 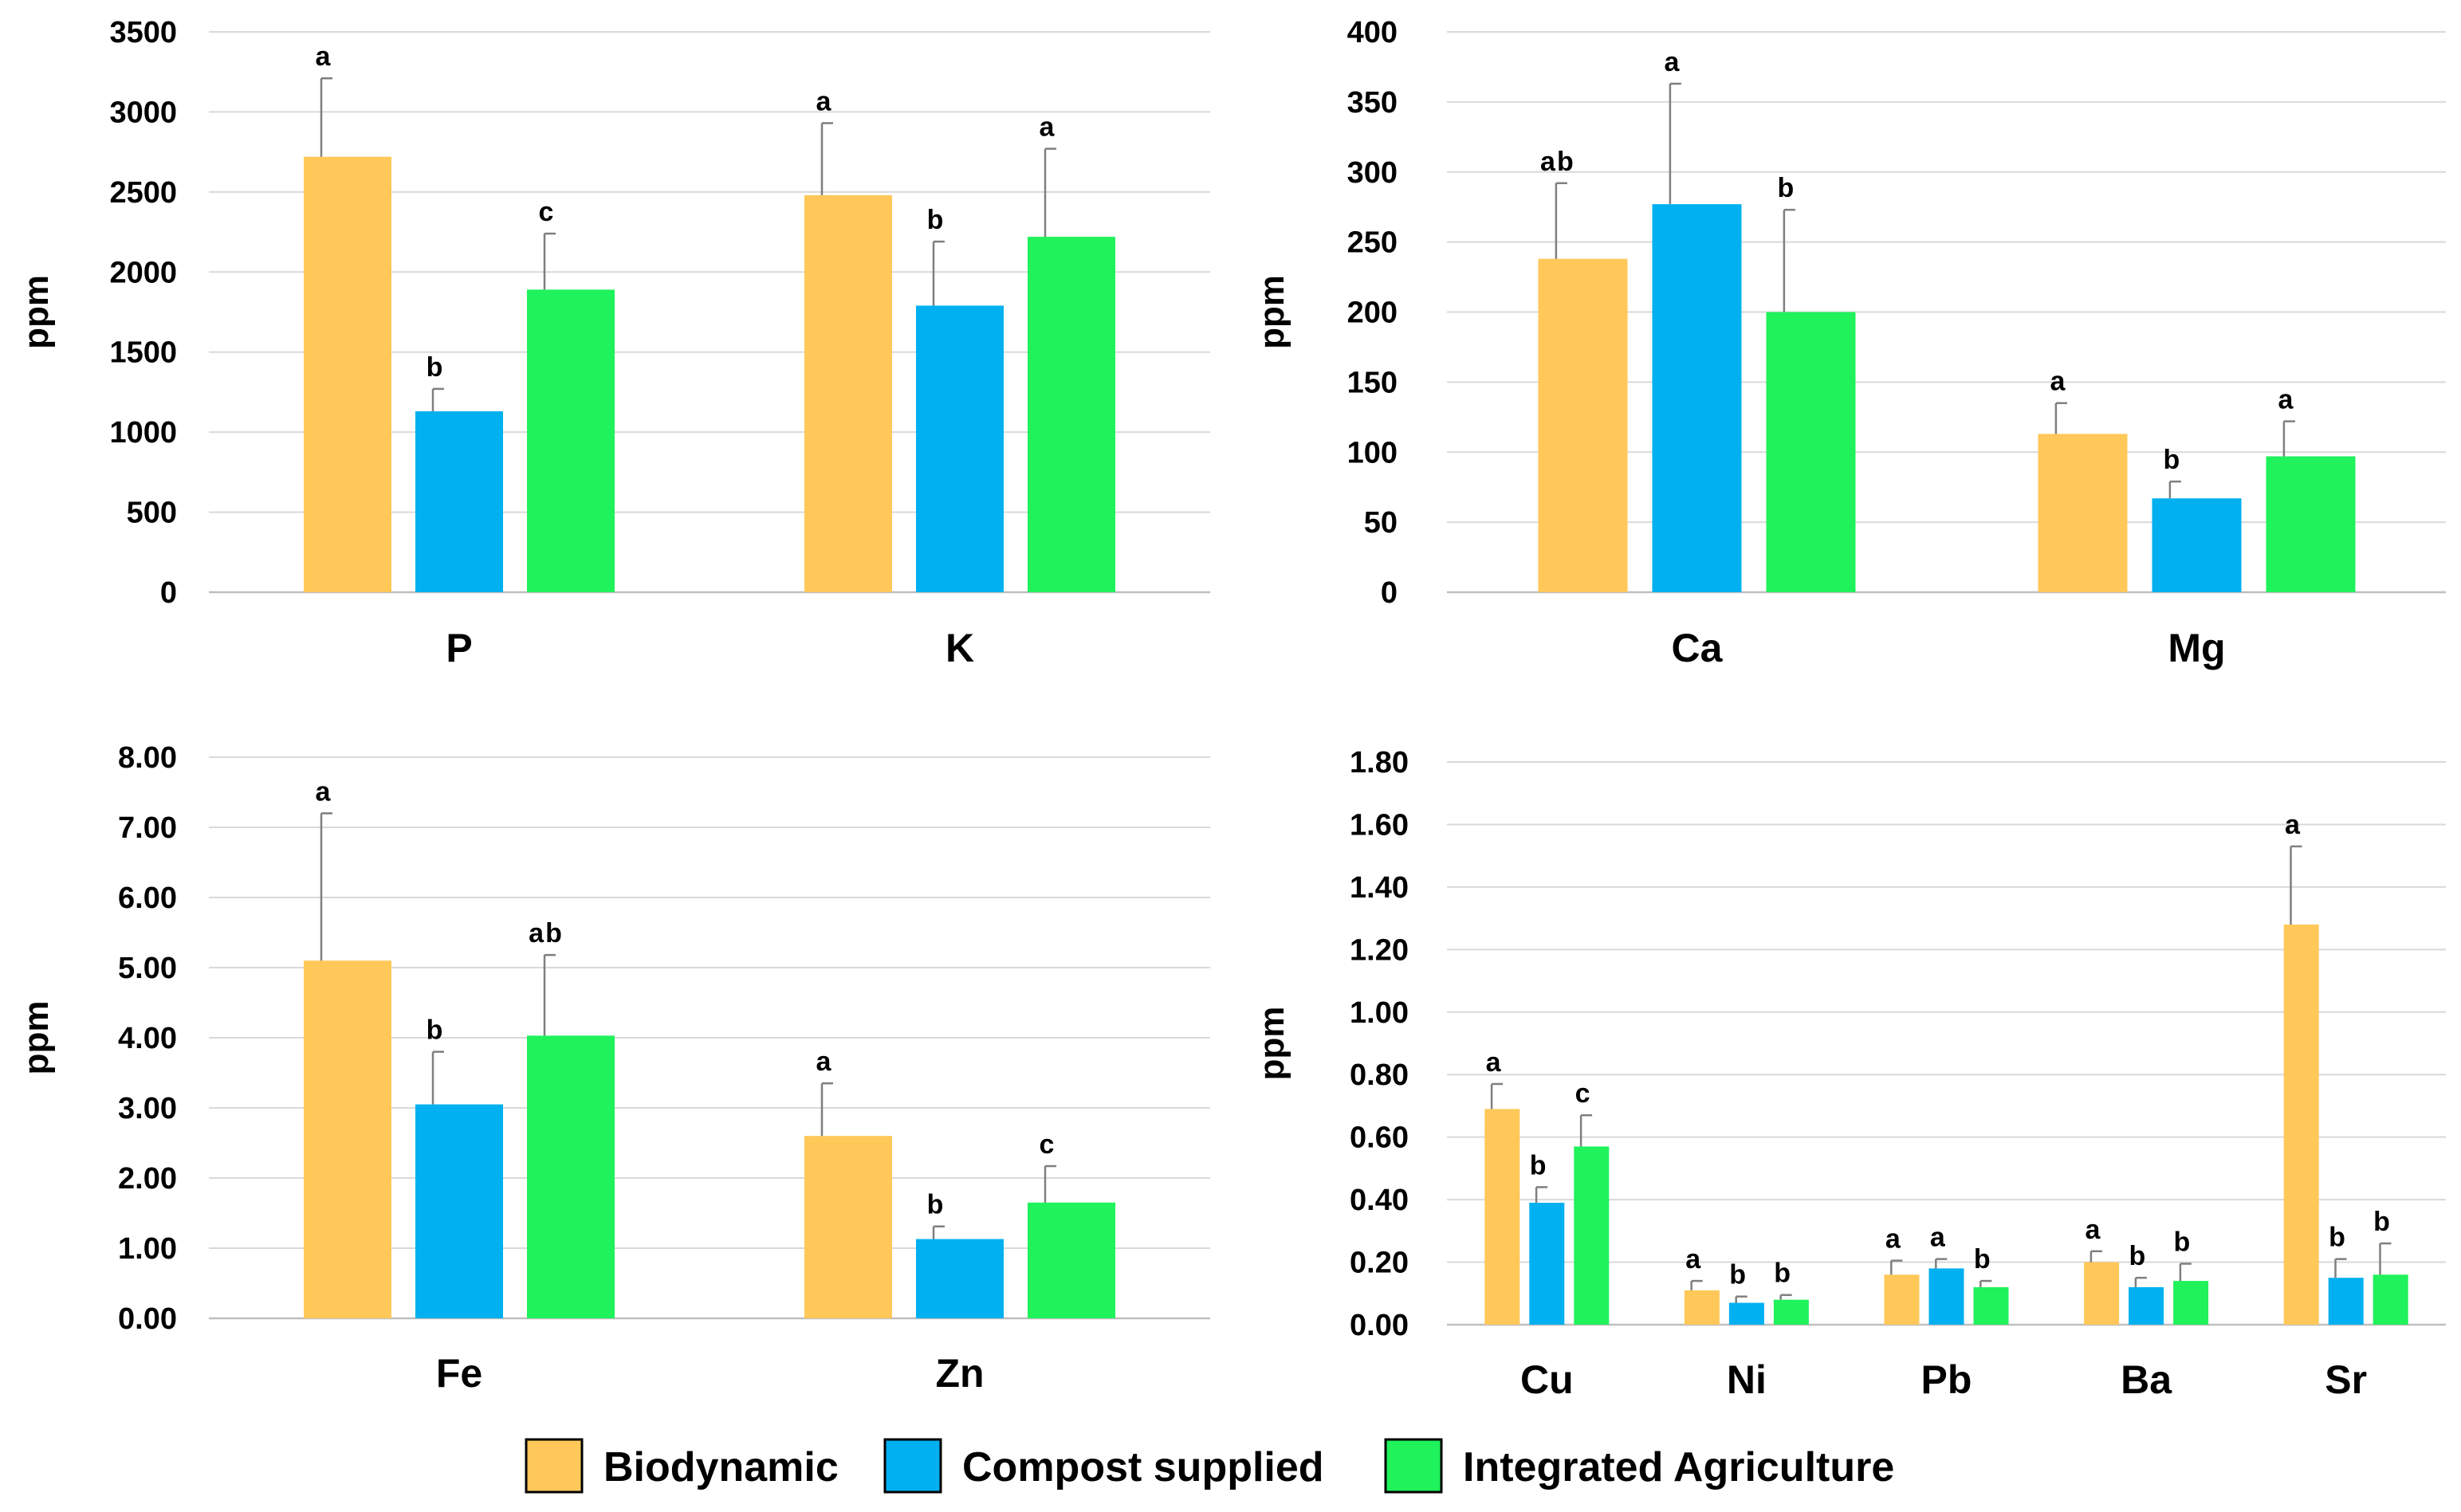 What do you see at coordinates (1547, 1379) in the screenshot?
I see `category-label: Cu` at bounding box center [1547, 1379].